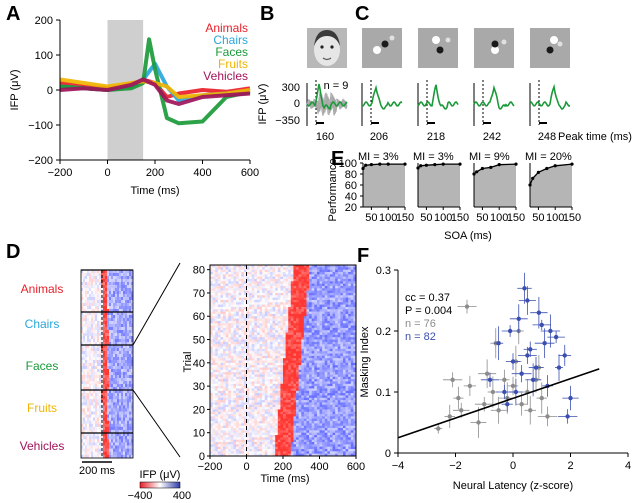 The width and height of the screenshot is (640, 503). Describe the element at coordinates (379, 137) in the screenshot. I see `peak-time-1: 206` at that location.